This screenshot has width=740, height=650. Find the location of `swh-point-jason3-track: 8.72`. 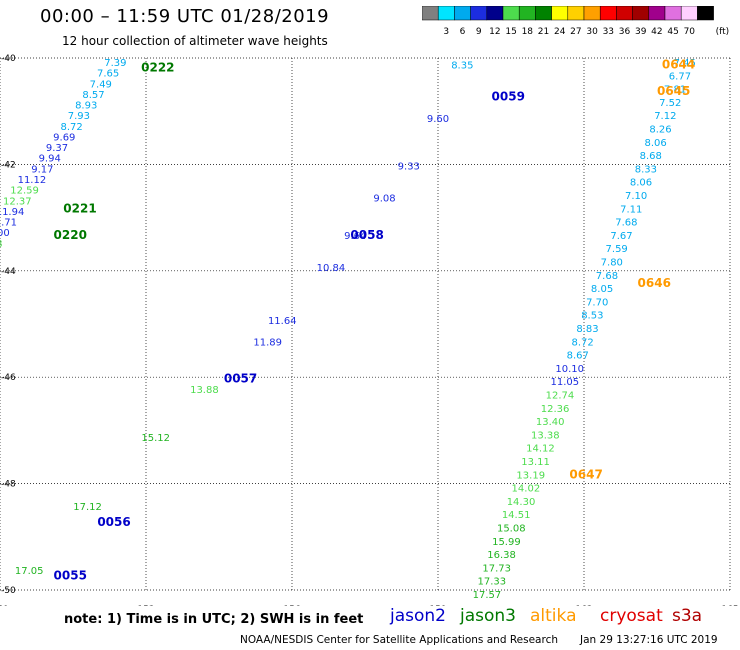

swh-point-jason3-track: 8.72 is located at coordinates (71, 127).